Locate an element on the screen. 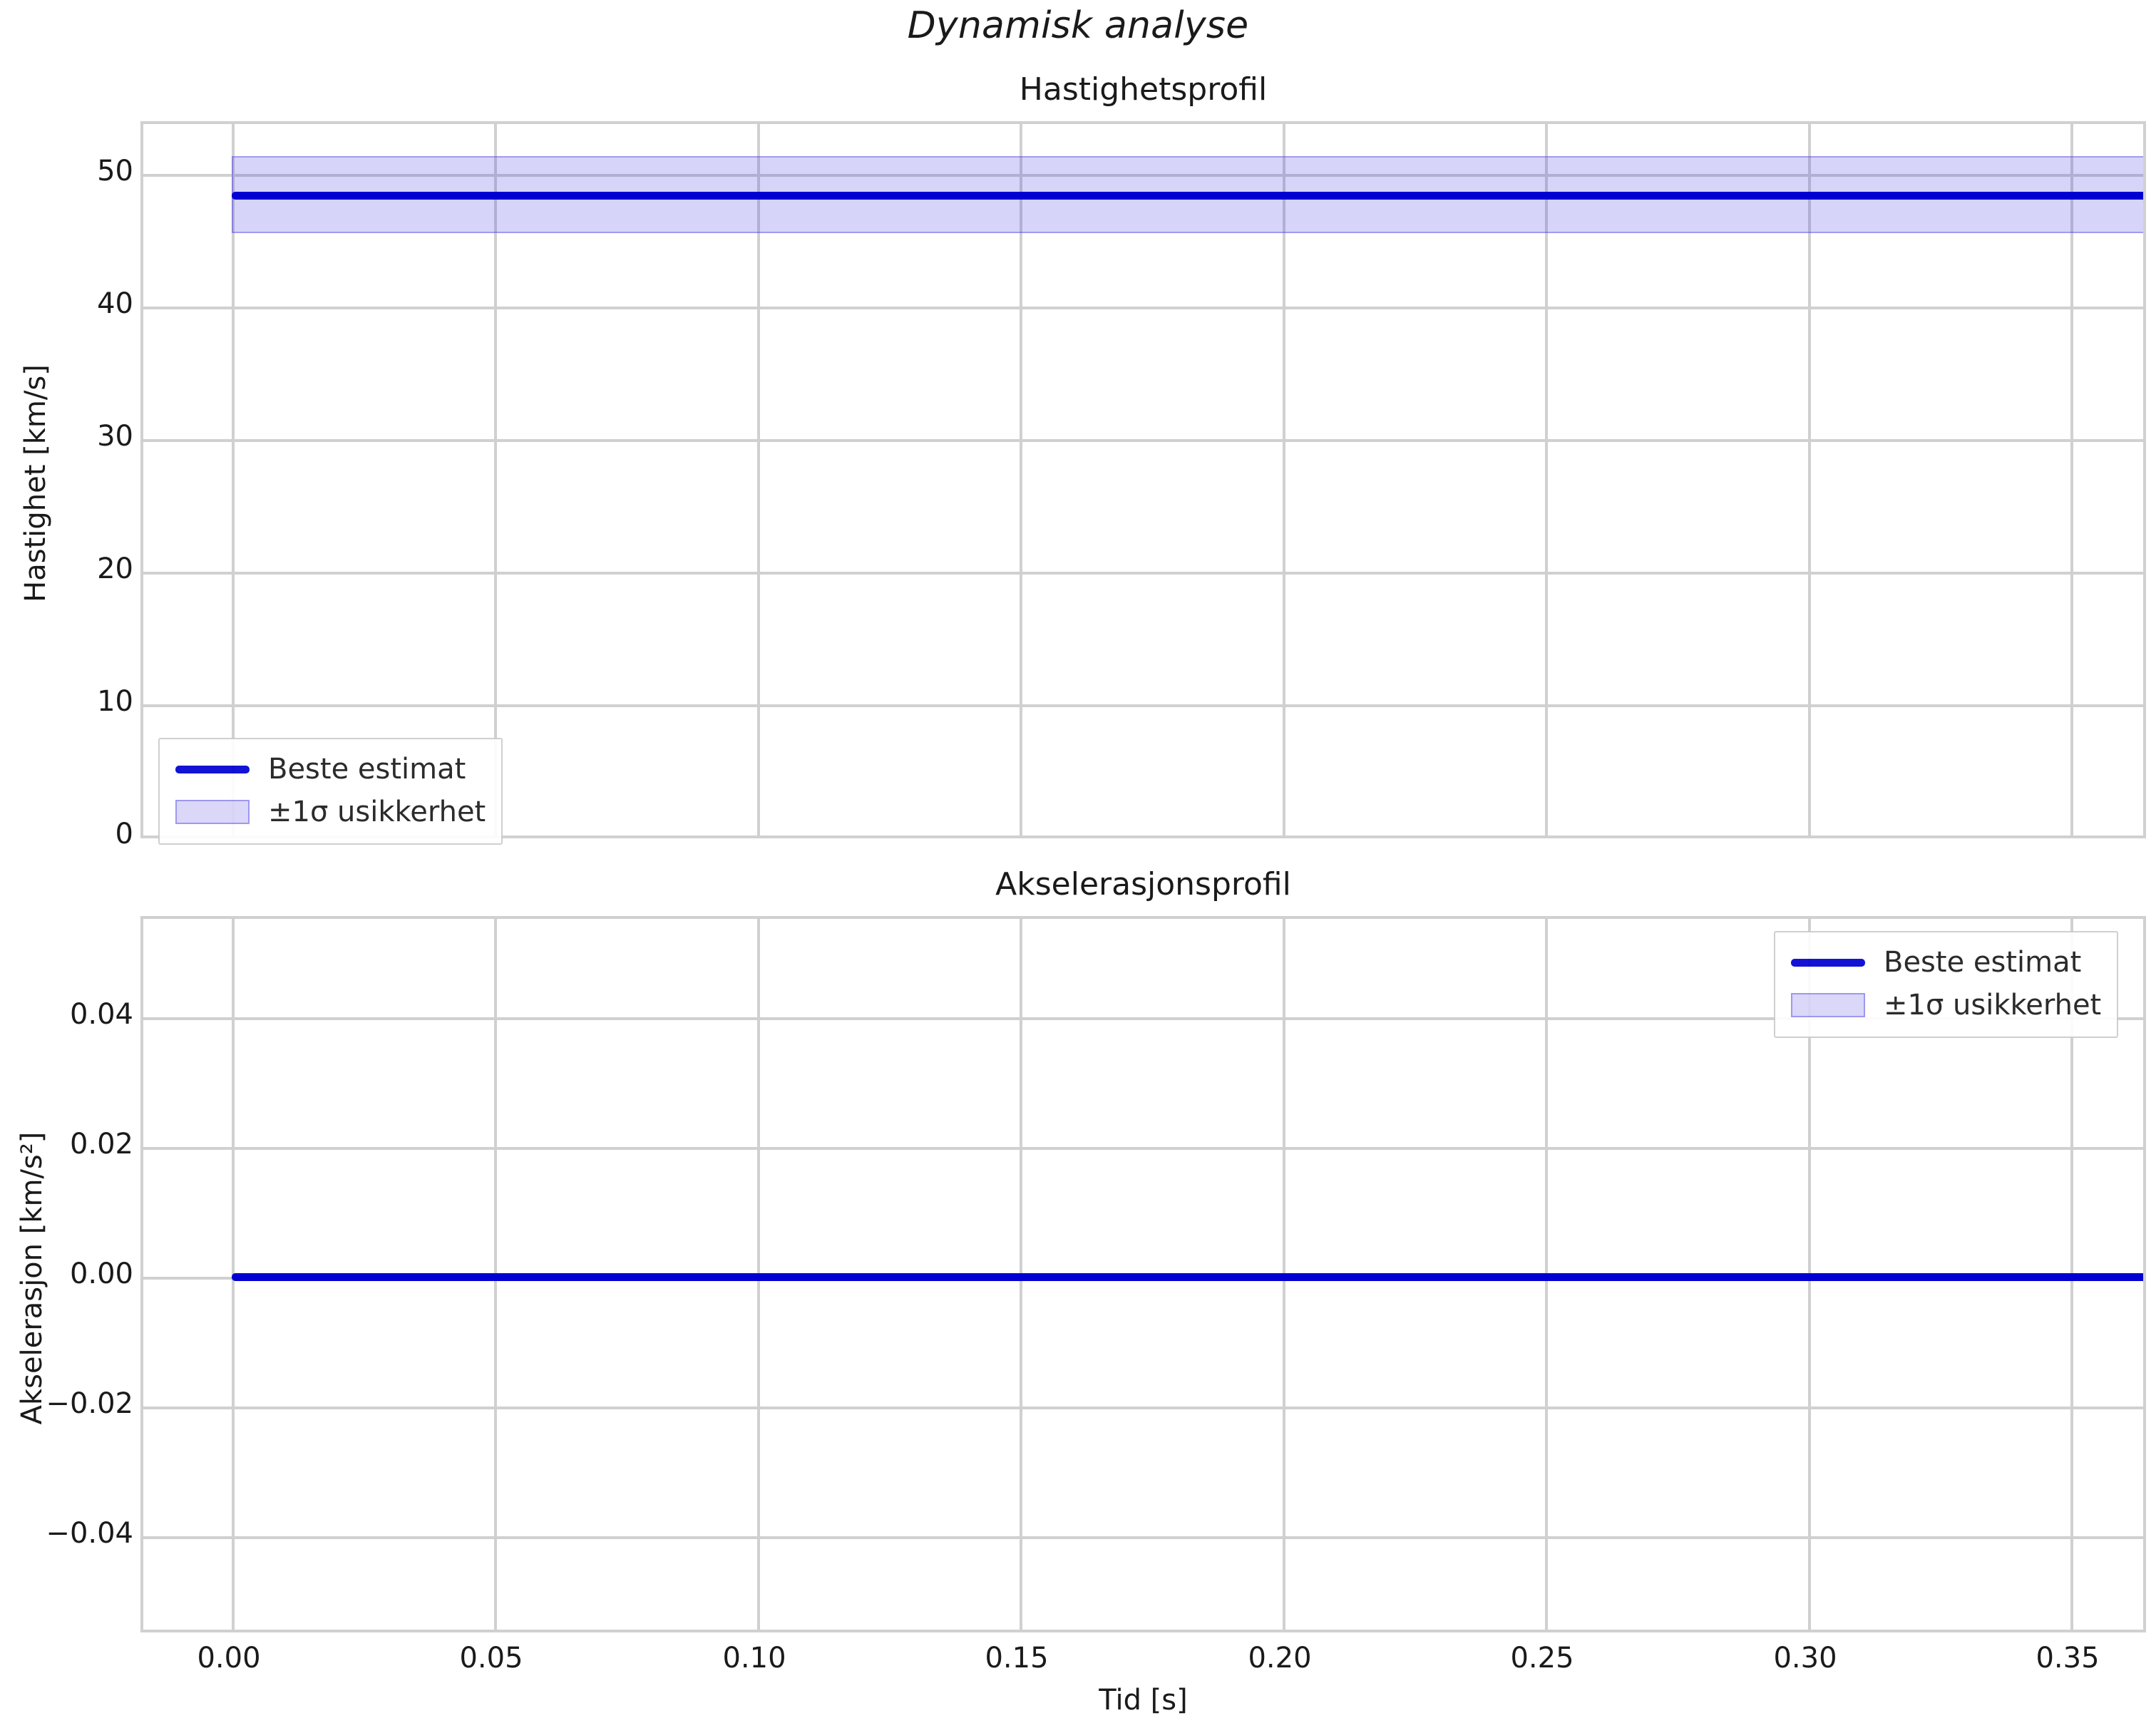  acceleration-legend-label-band: ±1σ usikkerhet is located at coordinates (1993, 1005).